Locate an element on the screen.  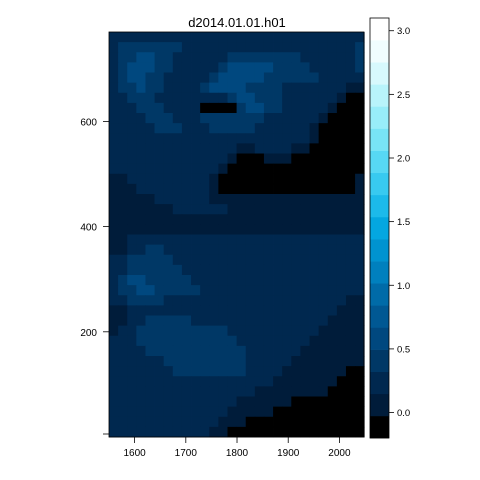
colorbar-tick-label: 1.5 is located at coordinates (403, 222).